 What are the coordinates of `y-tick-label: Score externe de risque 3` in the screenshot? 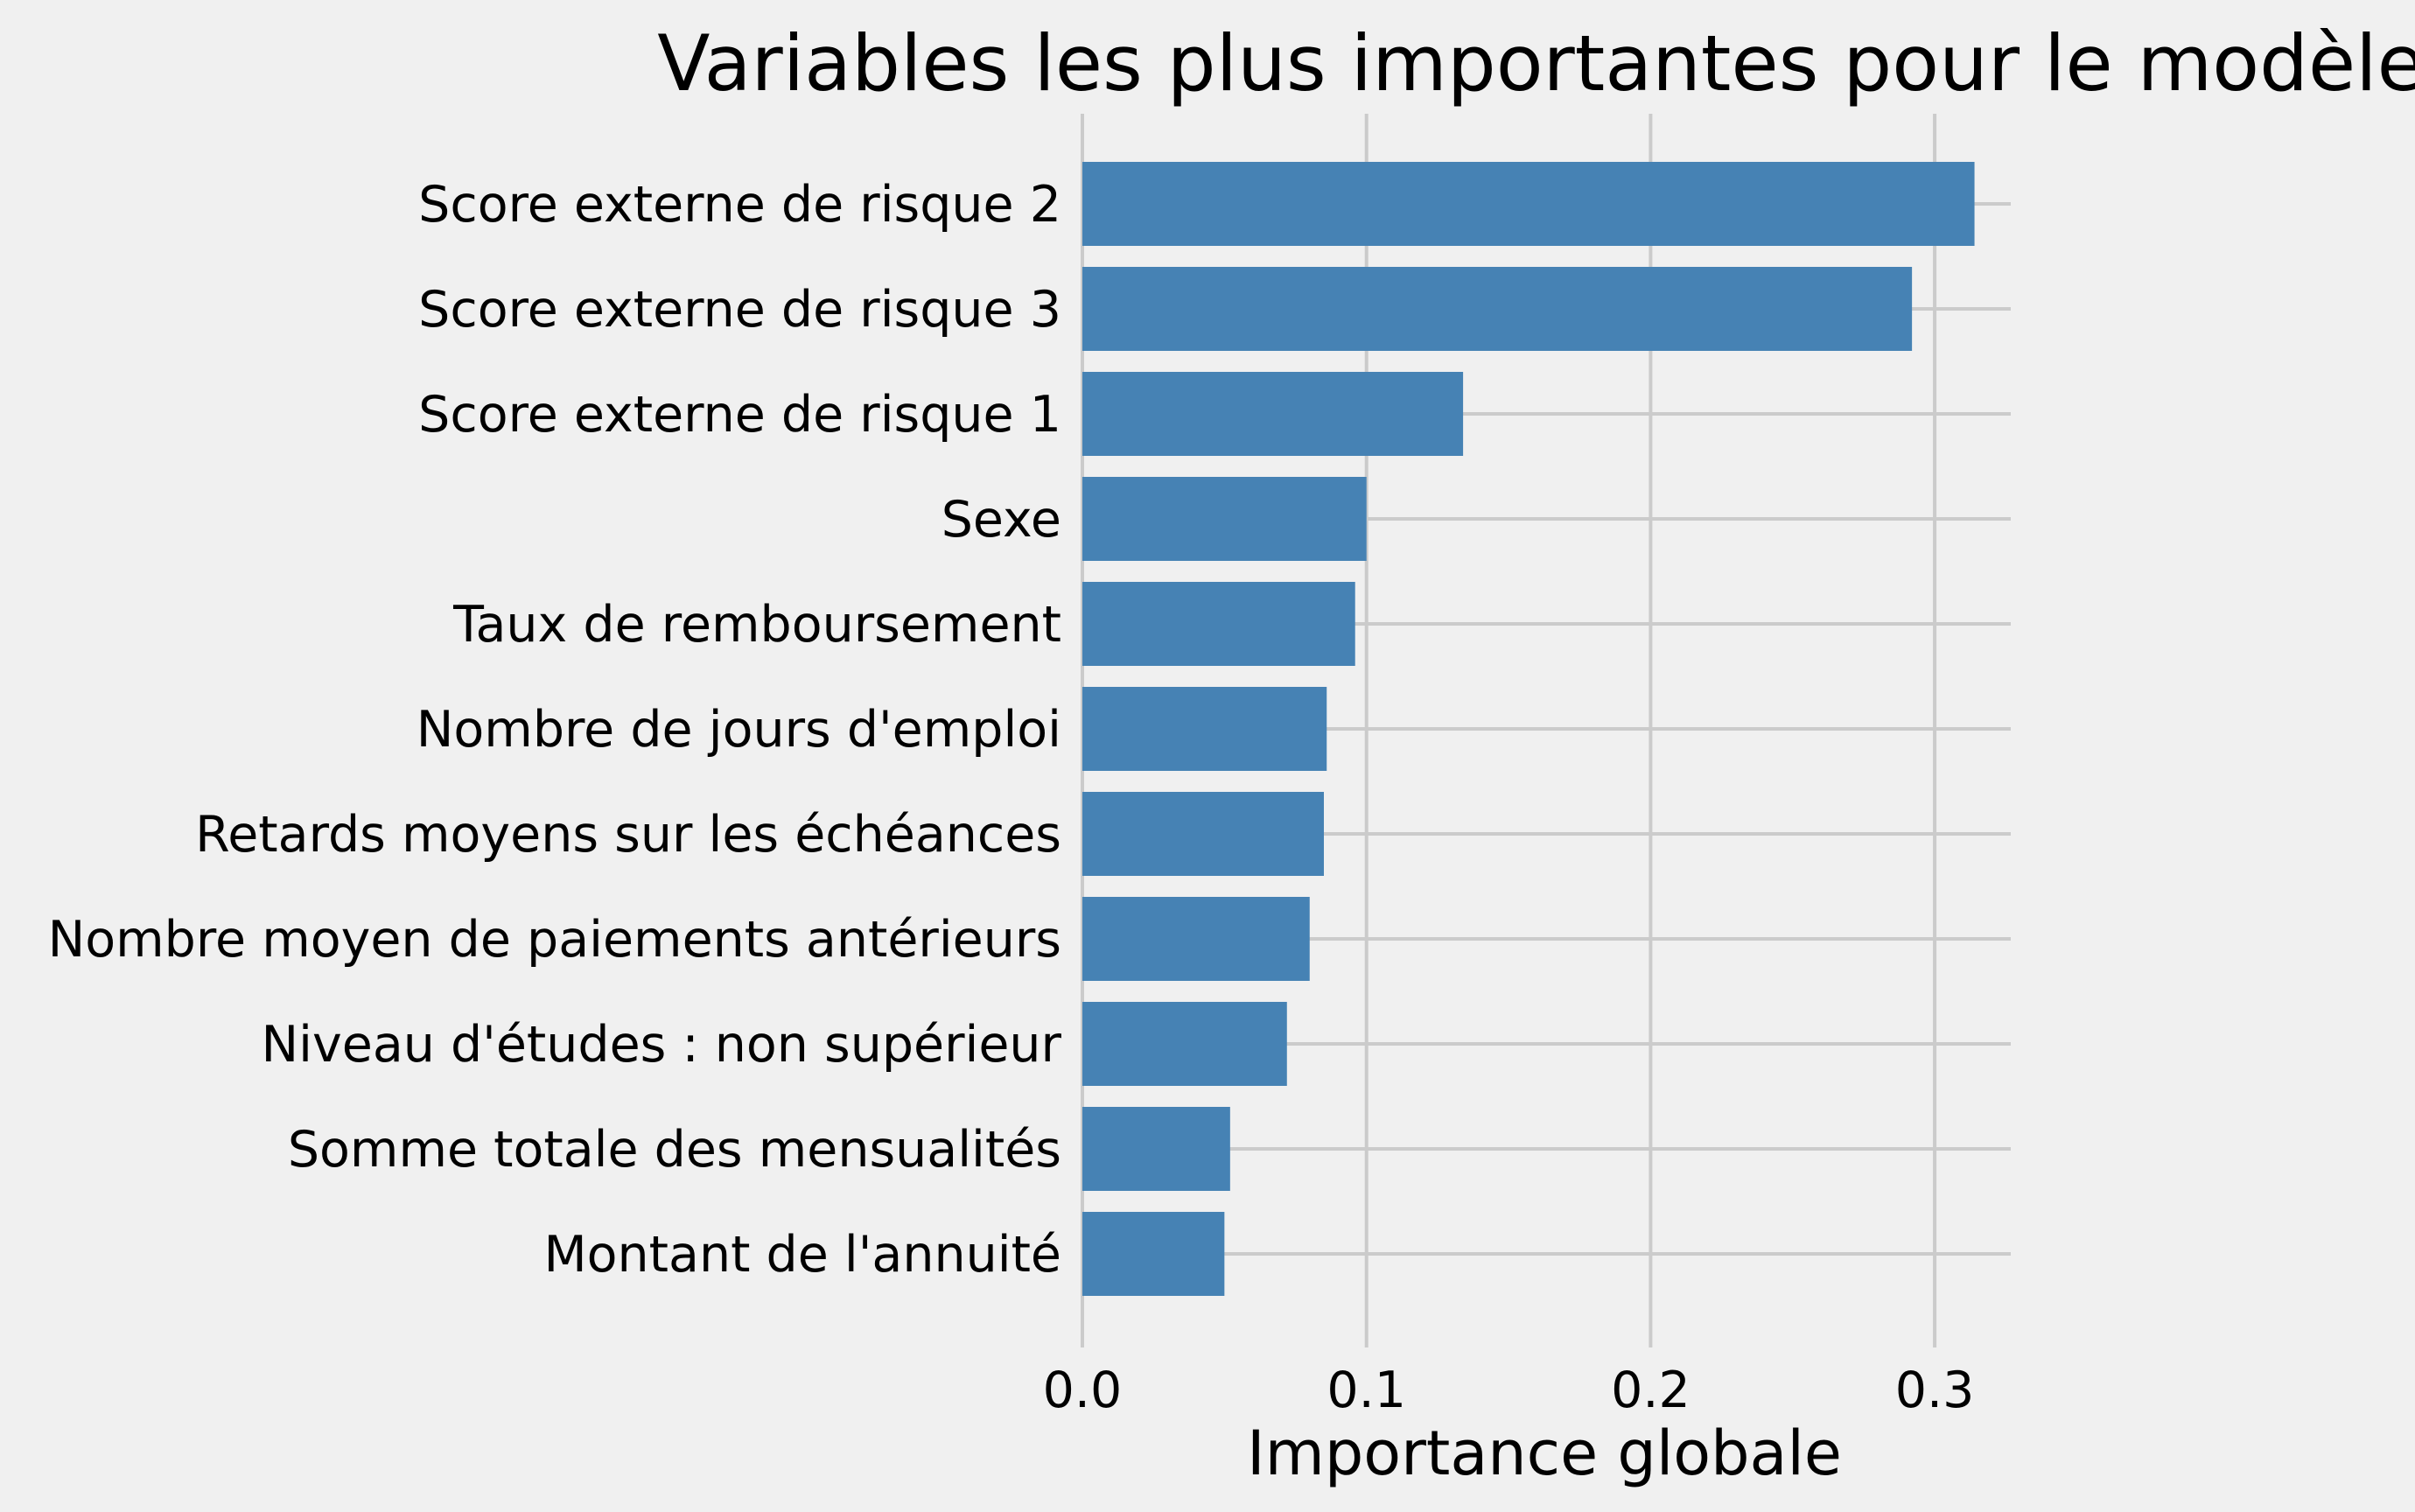 It's located at (739, 310).